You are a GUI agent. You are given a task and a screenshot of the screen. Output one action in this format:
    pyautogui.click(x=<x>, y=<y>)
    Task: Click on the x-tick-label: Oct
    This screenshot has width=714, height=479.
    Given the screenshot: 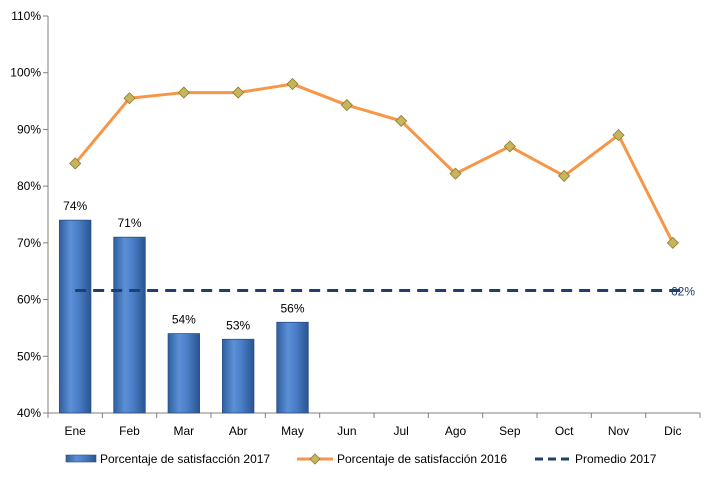 What is the action you would take?
    pyautogui.click(x=564, y=431)
    